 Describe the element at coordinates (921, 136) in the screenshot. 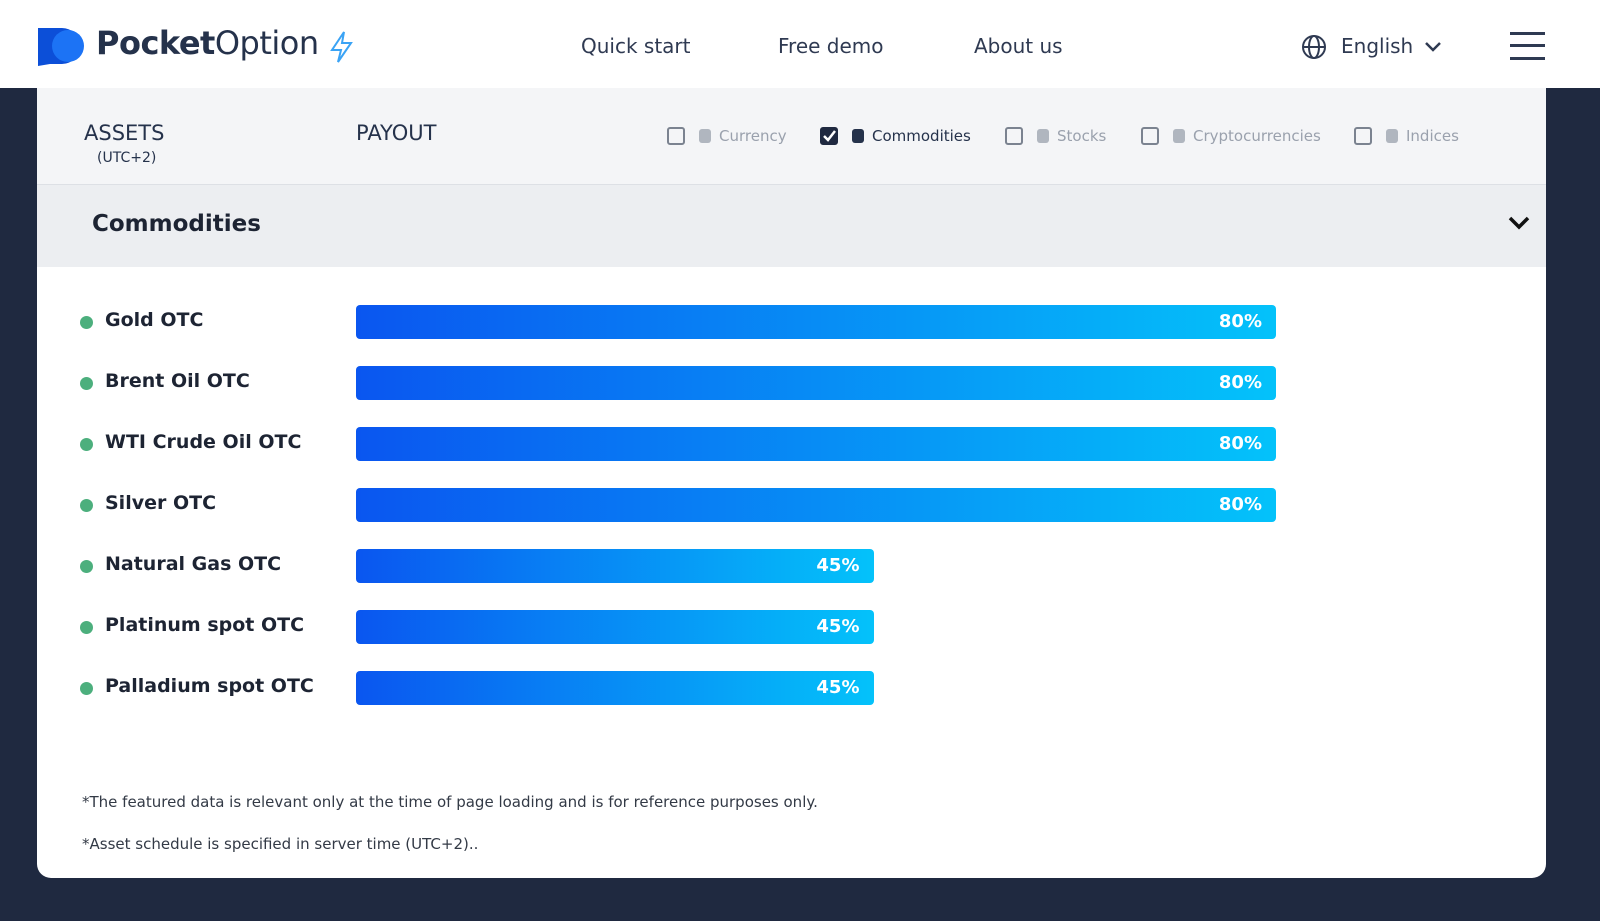

I see `filter-label: Commodities` at that location.